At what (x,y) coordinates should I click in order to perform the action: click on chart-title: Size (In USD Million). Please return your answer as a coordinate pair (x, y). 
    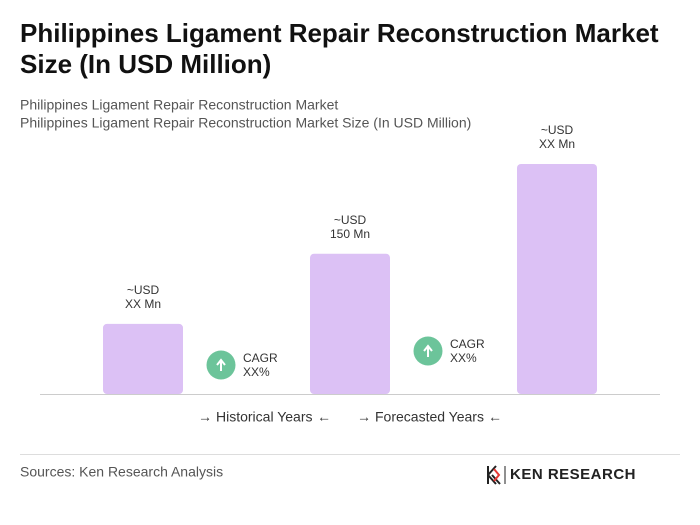
    Looking at the image, I should click on (145, 64).